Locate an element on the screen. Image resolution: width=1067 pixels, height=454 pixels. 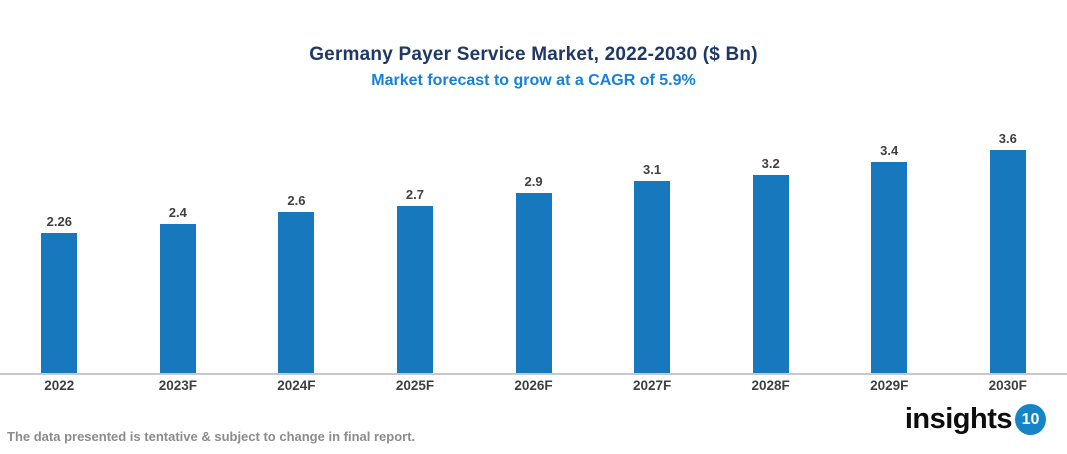
bar-value-label: 2.7 is located at coordinates (414, 194).